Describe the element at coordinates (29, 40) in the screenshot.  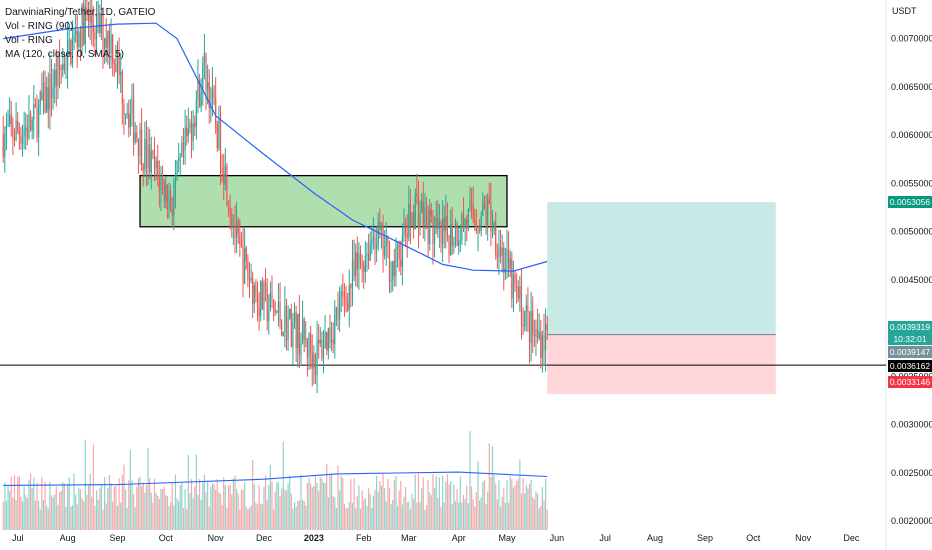
I see `indicator-volume: Vol - RING` at that location.